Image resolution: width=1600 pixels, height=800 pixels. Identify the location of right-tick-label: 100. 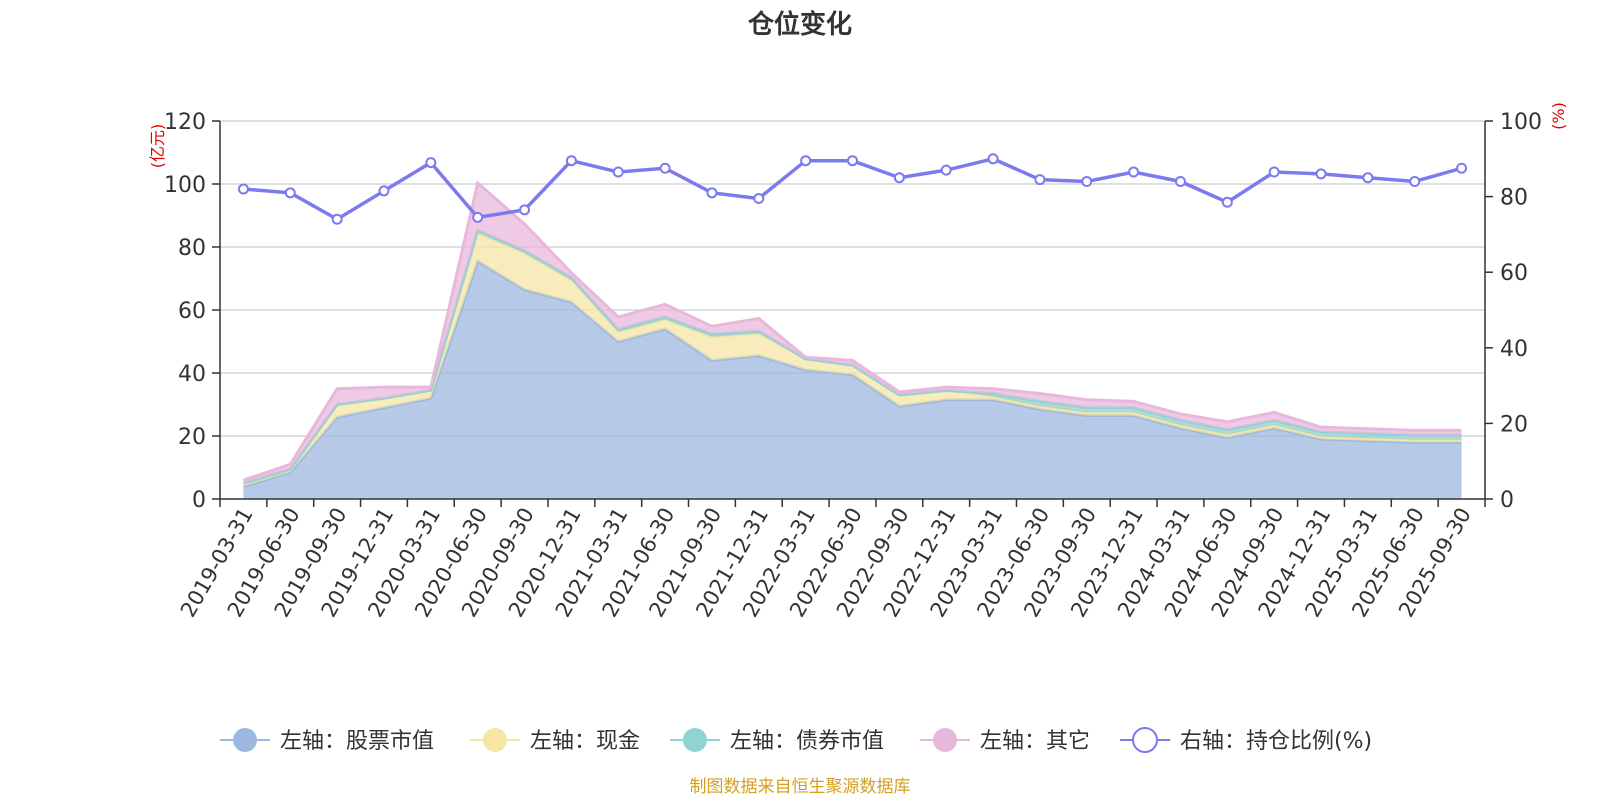
(1521, 122).